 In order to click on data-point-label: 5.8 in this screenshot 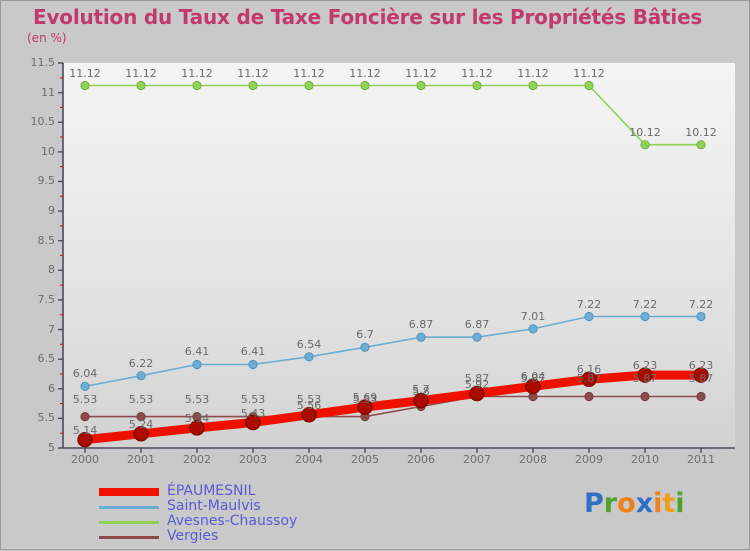, I will do `click(421, 391)`.